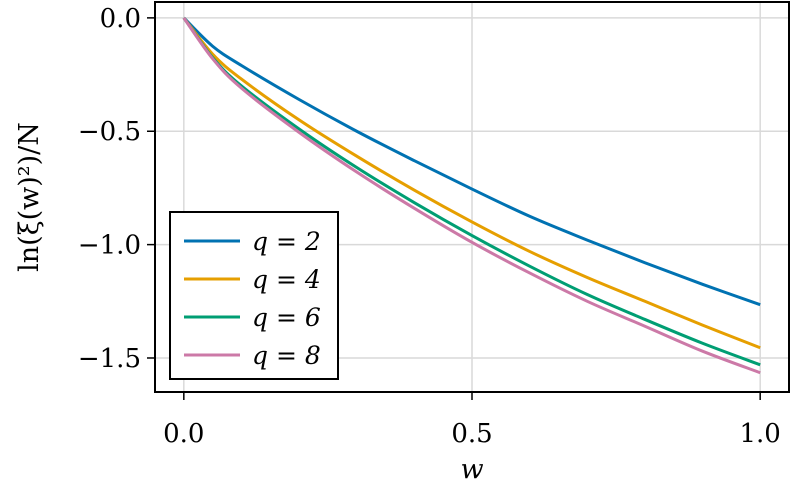  What do you see at coordinates (109, 132) in the screenshot?
I see `y-tick-label: −0.5` at bounding box center [109, 132].